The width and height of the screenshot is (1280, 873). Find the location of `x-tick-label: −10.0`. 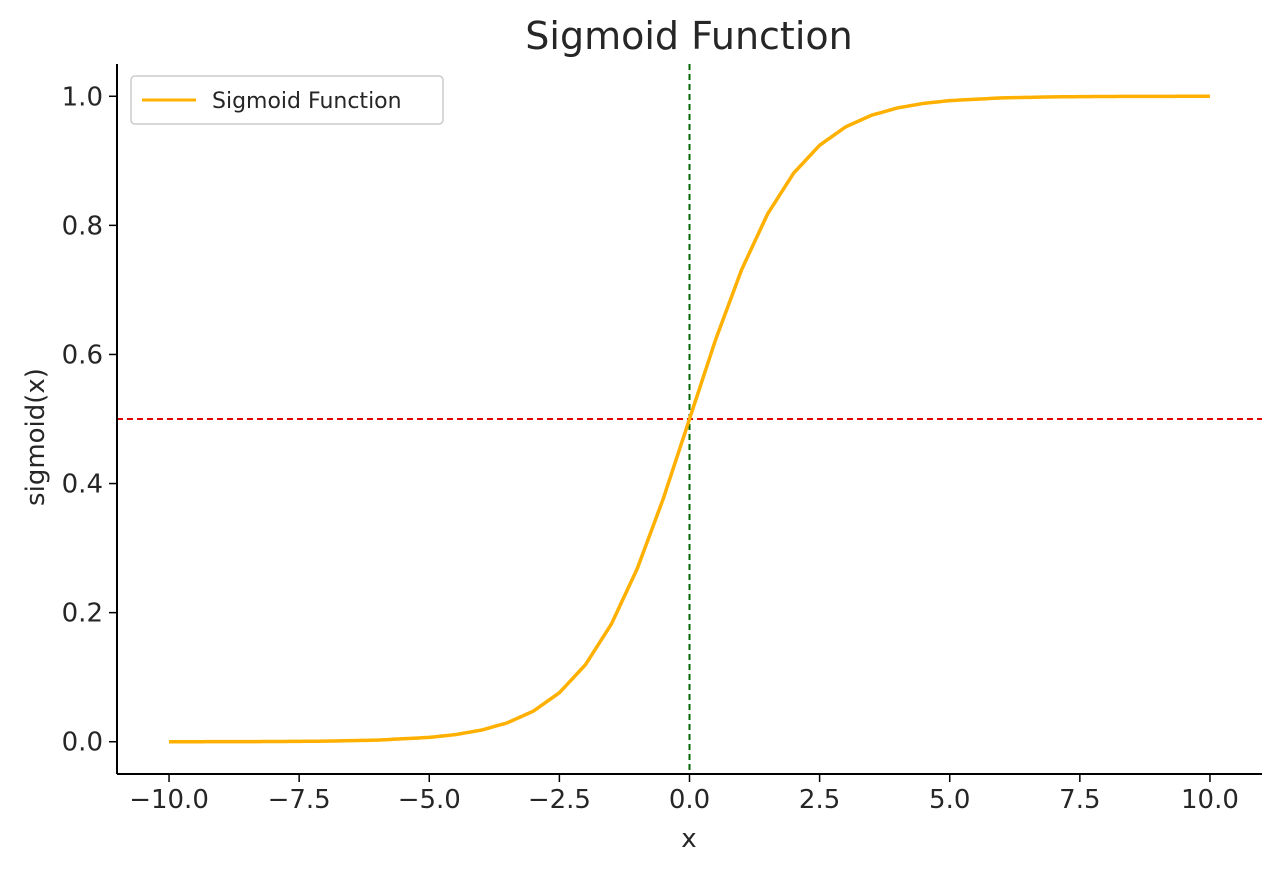

x-tick-label: −10.0 is located at coordinates (169, 800).